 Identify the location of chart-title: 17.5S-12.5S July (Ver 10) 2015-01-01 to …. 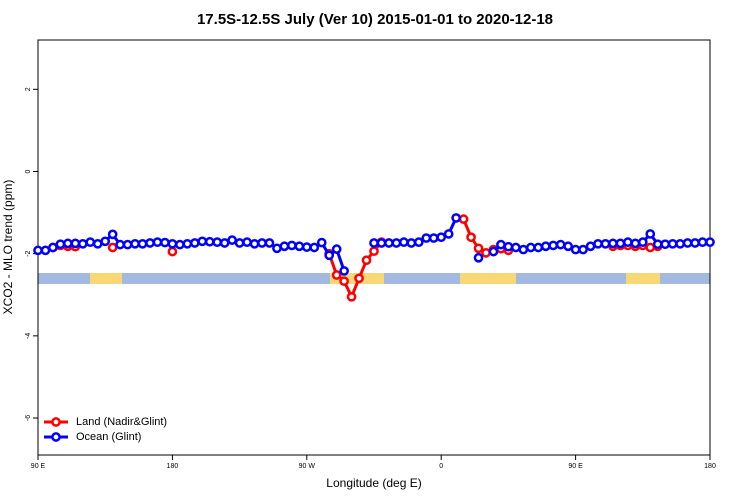
(375, 19).